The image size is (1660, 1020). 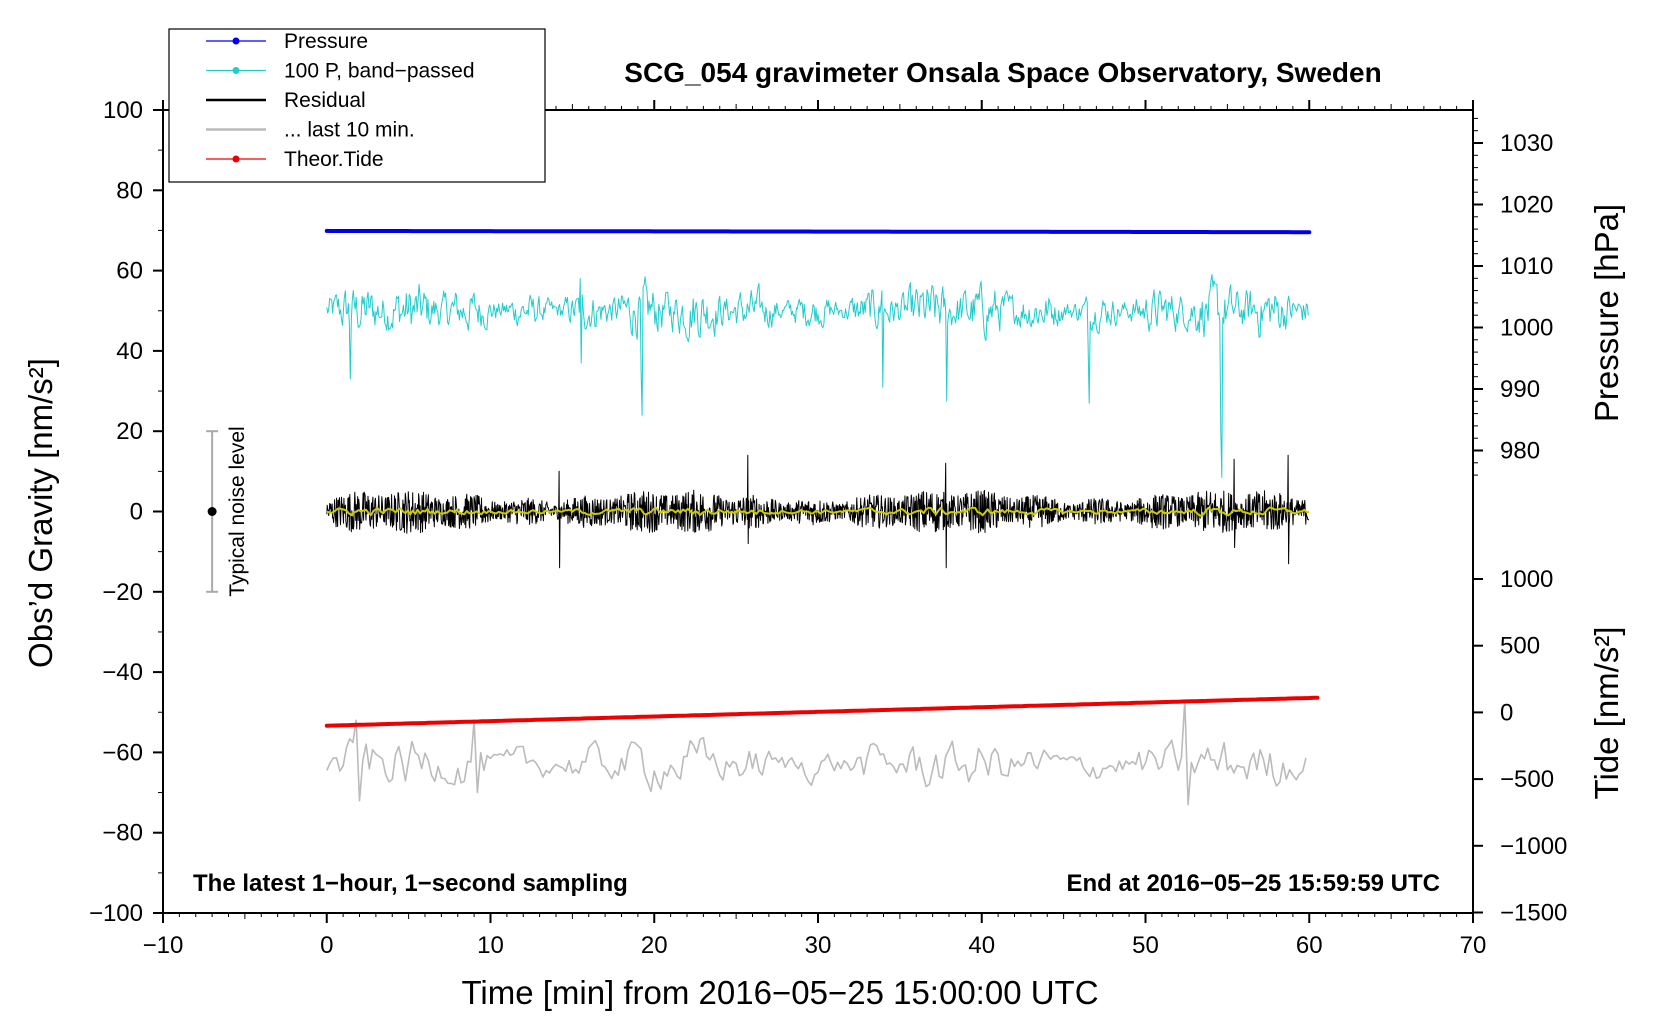 I want to click on y-tick-label: −80, so click(x=122, y=833).